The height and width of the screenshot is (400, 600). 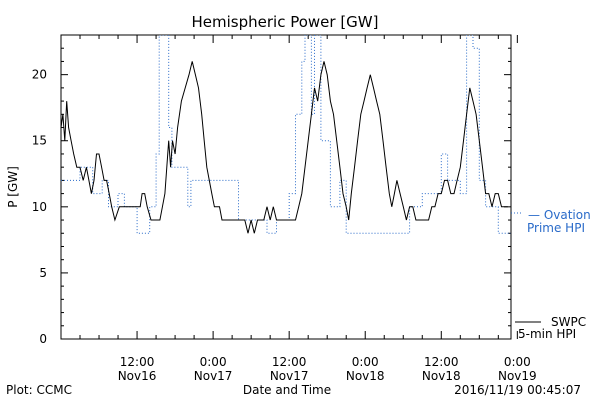 I want to click on y-tick-label: 0, so click(x=43, y=339).